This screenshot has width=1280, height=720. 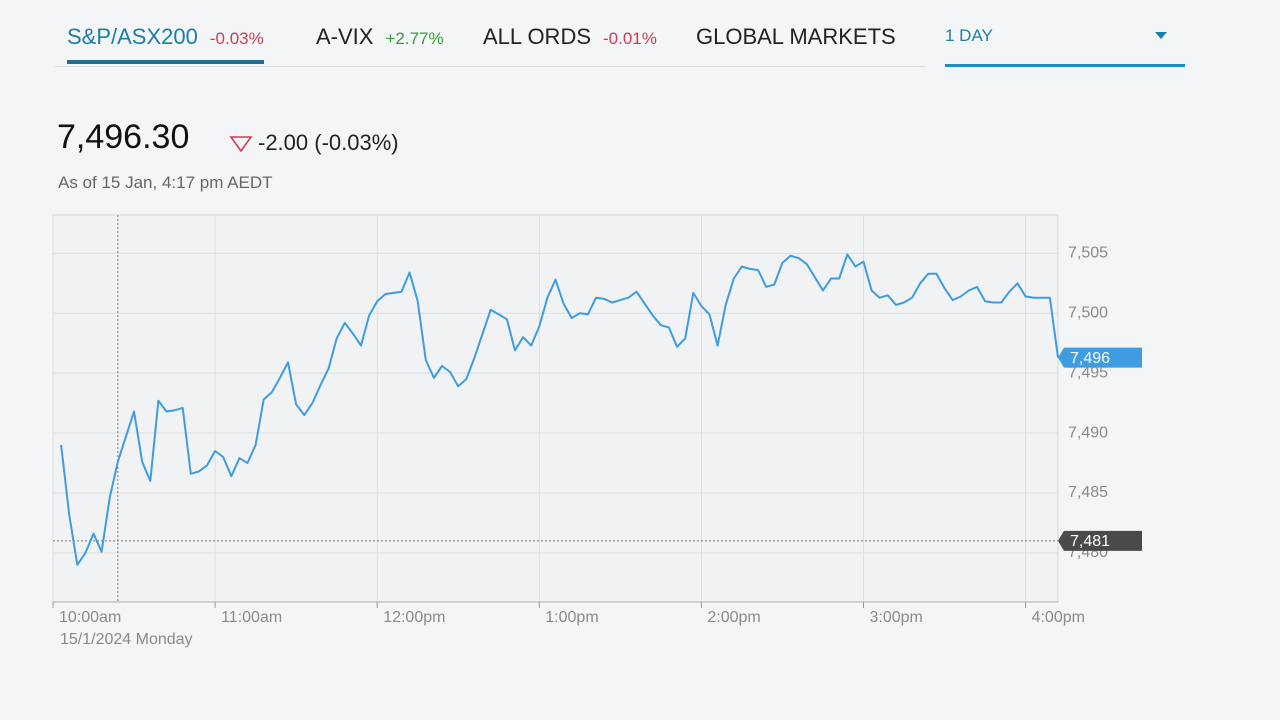 What do you see at coordinates (90, 617) in the screenshot?
I see `x-tick-label: 10:00am` at bounding box center [90, 617].